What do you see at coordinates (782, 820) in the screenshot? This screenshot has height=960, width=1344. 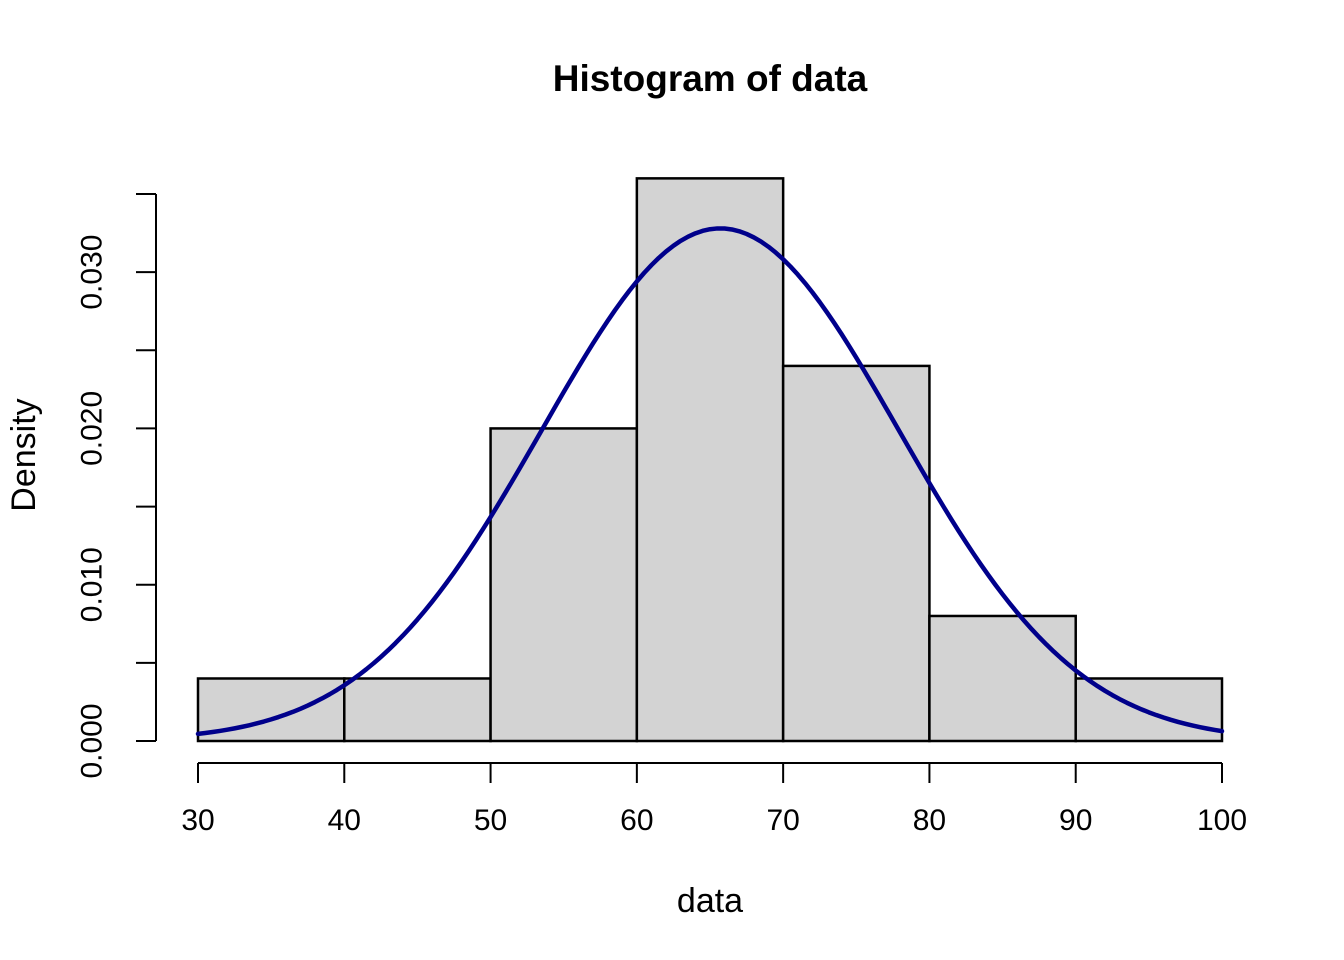 I see `x-tick-label: 70` at bounding box center [782, 820].